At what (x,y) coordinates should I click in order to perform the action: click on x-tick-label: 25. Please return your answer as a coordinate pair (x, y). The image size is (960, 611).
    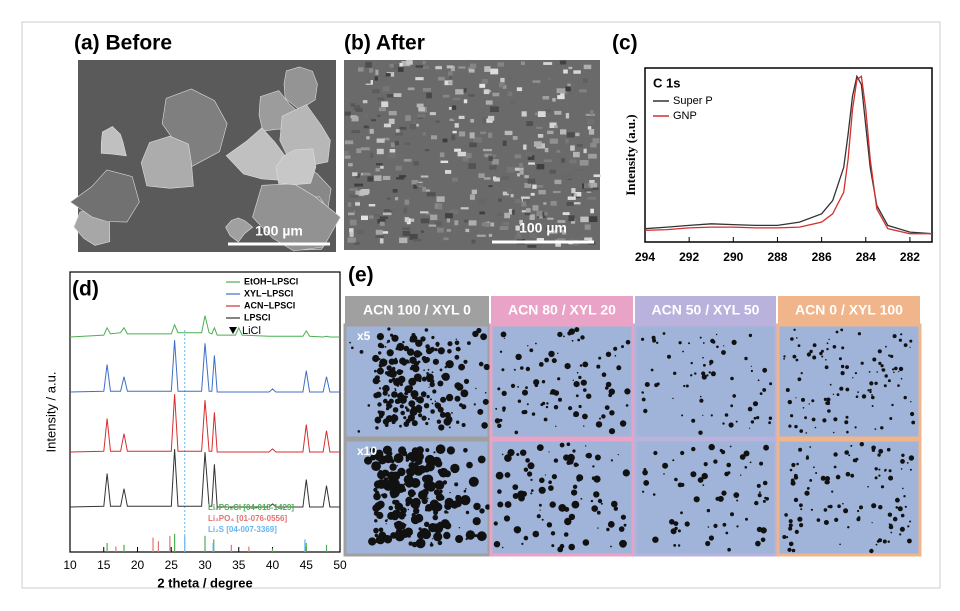
    Looking at the image, I should click on (172, 565).